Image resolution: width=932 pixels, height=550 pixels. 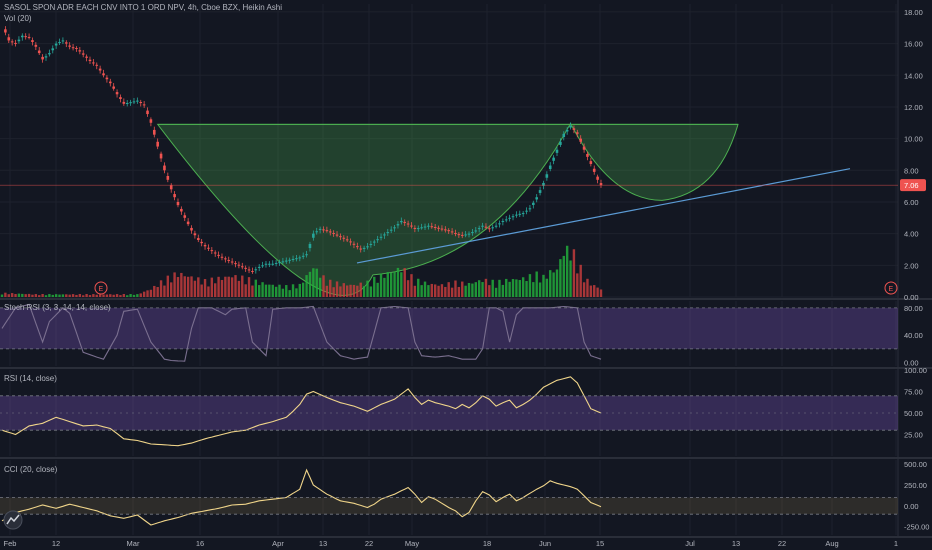 What do you see at coordinates (449, 506) in the screenshot?
I see `cci-band` at bounding box center [449, 506].